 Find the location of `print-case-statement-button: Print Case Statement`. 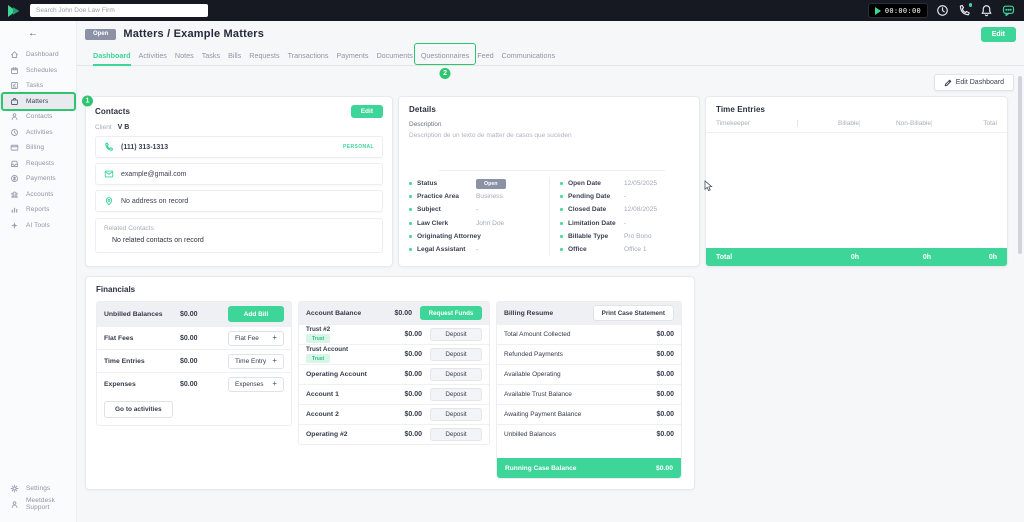

print-case-statement-button: Print Case Statement is located at coordinates (633, 313).